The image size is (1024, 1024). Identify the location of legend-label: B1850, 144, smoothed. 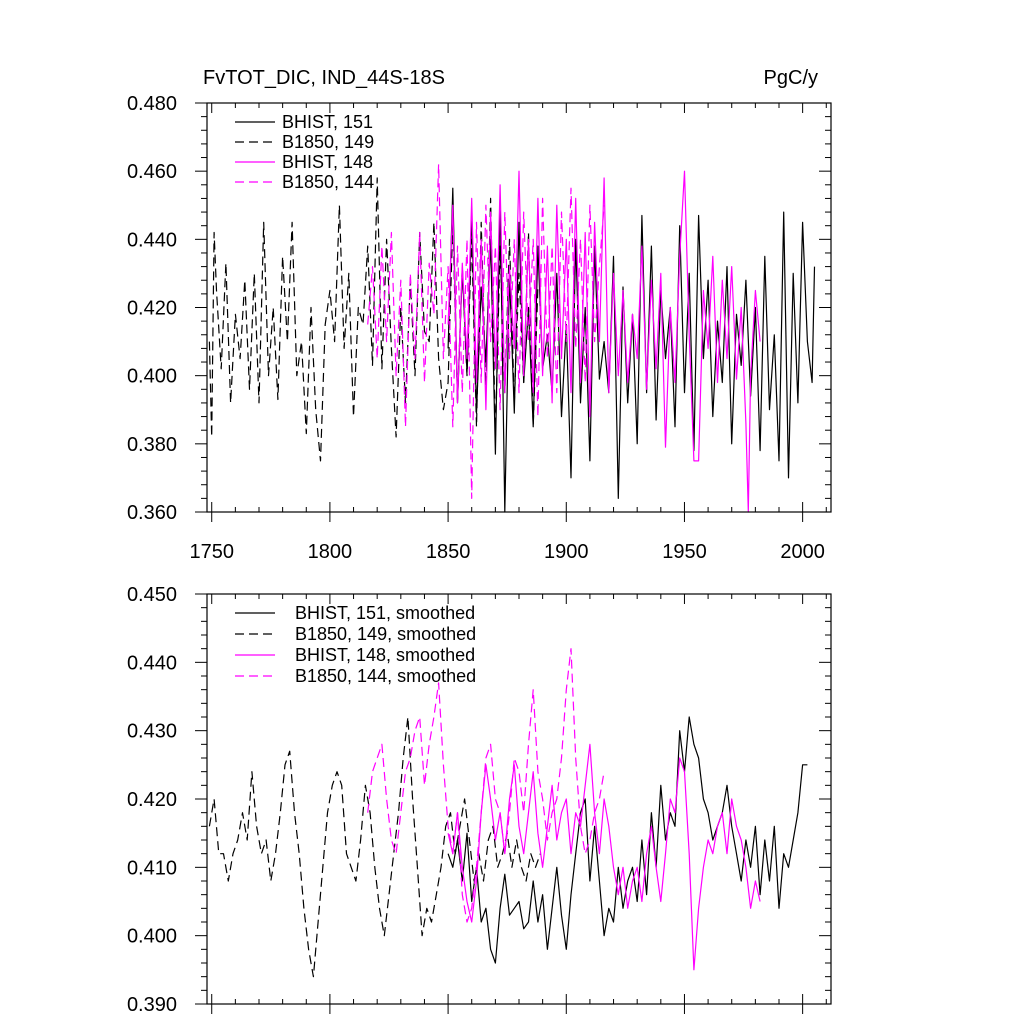
(385, 676).